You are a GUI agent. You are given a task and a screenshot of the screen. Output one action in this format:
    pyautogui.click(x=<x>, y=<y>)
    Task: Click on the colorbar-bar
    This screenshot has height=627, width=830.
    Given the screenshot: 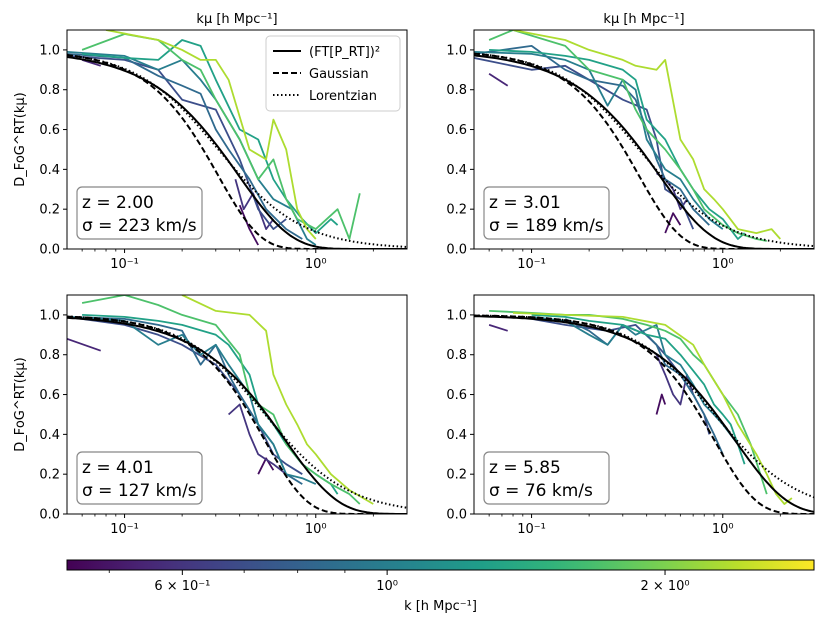 What is the action you would take?
    pyautogui.click(x=440, y=565)
    